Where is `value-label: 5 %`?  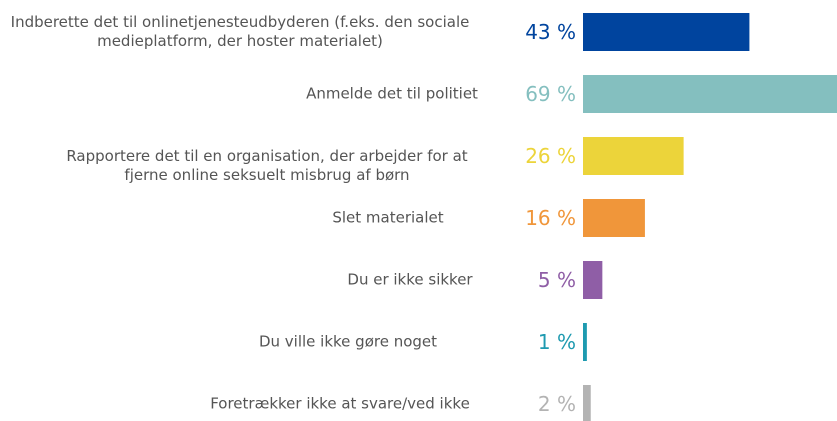
value-label: 5 % is located at coordinates (556, 280).